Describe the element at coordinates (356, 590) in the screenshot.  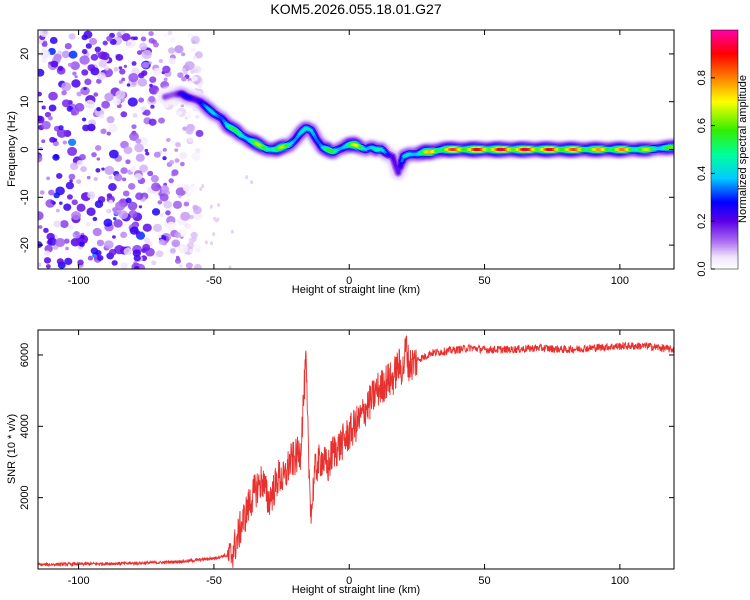
I see `snr-x-label: Height of straight line (km)` at that location.